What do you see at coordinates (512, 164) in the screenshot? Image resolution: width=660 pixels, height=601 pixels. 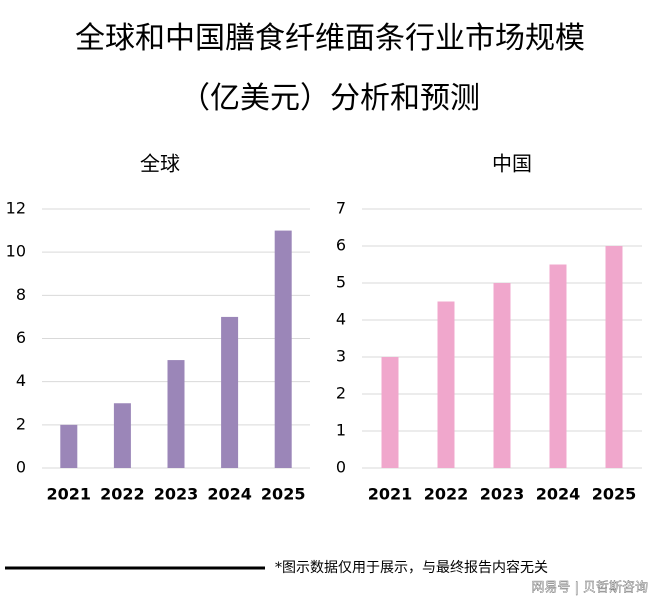 I see `chart-subtitle: 中国` at bounding box center [512, 164].